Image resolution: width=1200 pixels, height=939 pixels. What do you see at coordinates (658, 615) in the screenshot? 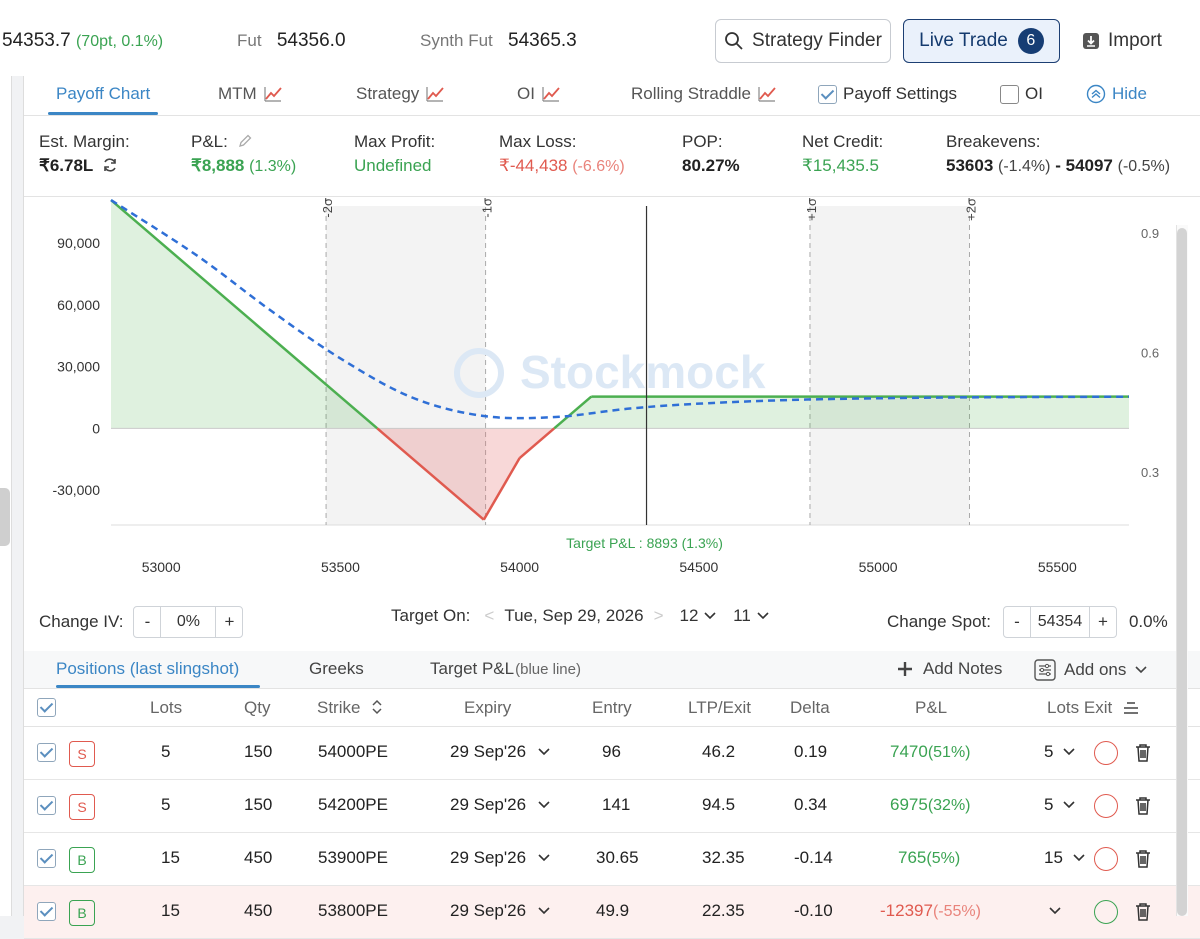
I see `next-day-button: >` at bounding box center [658, 615].